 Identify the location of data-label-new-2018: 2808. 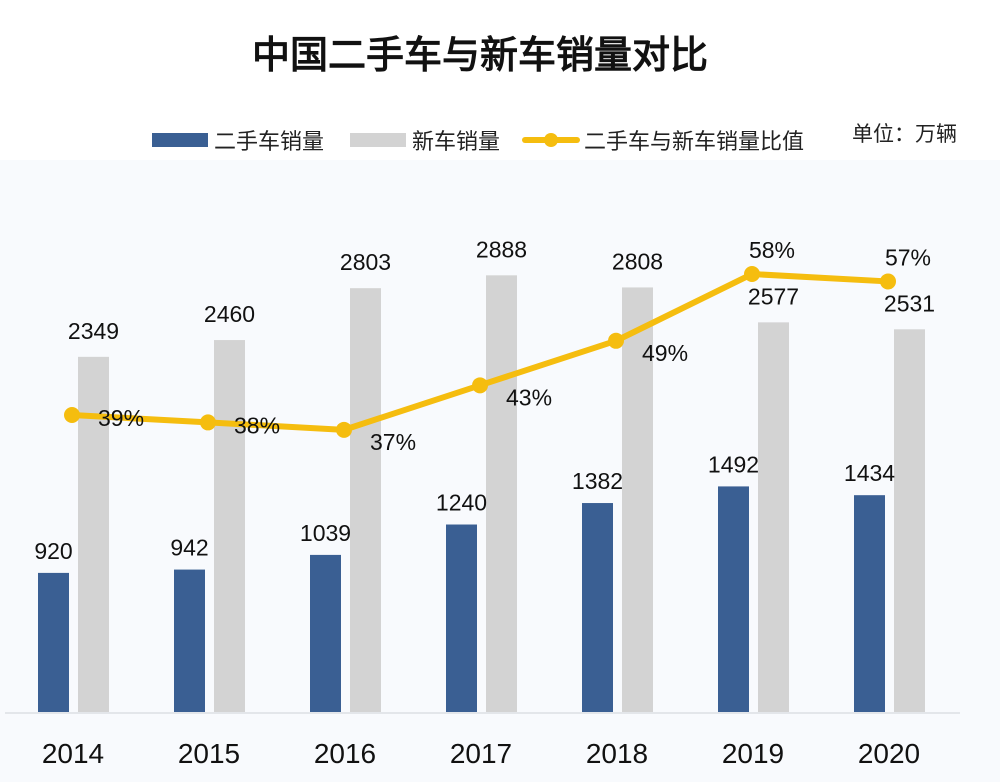
(637, 261).